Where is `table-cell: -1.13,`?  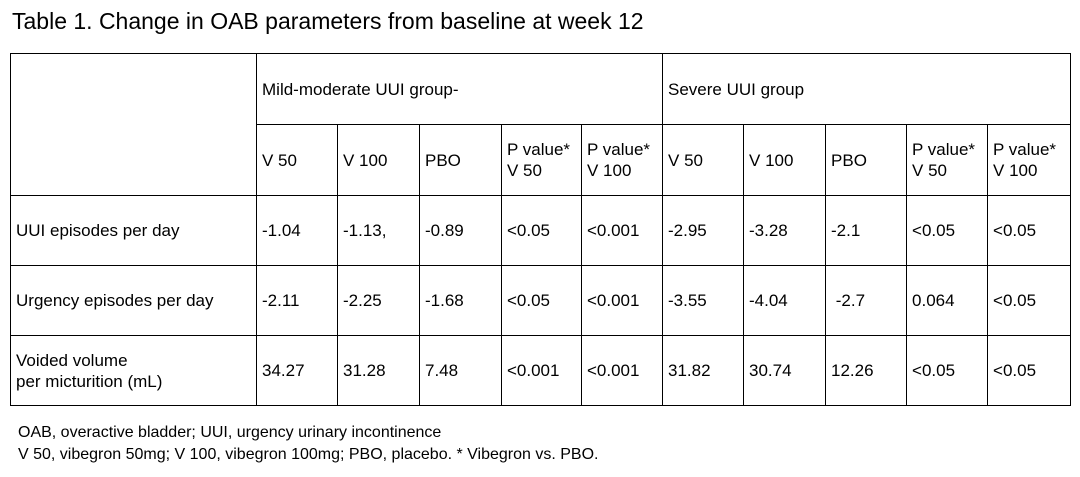 table-cell: -1.13, is located at coordinates (378, 230).